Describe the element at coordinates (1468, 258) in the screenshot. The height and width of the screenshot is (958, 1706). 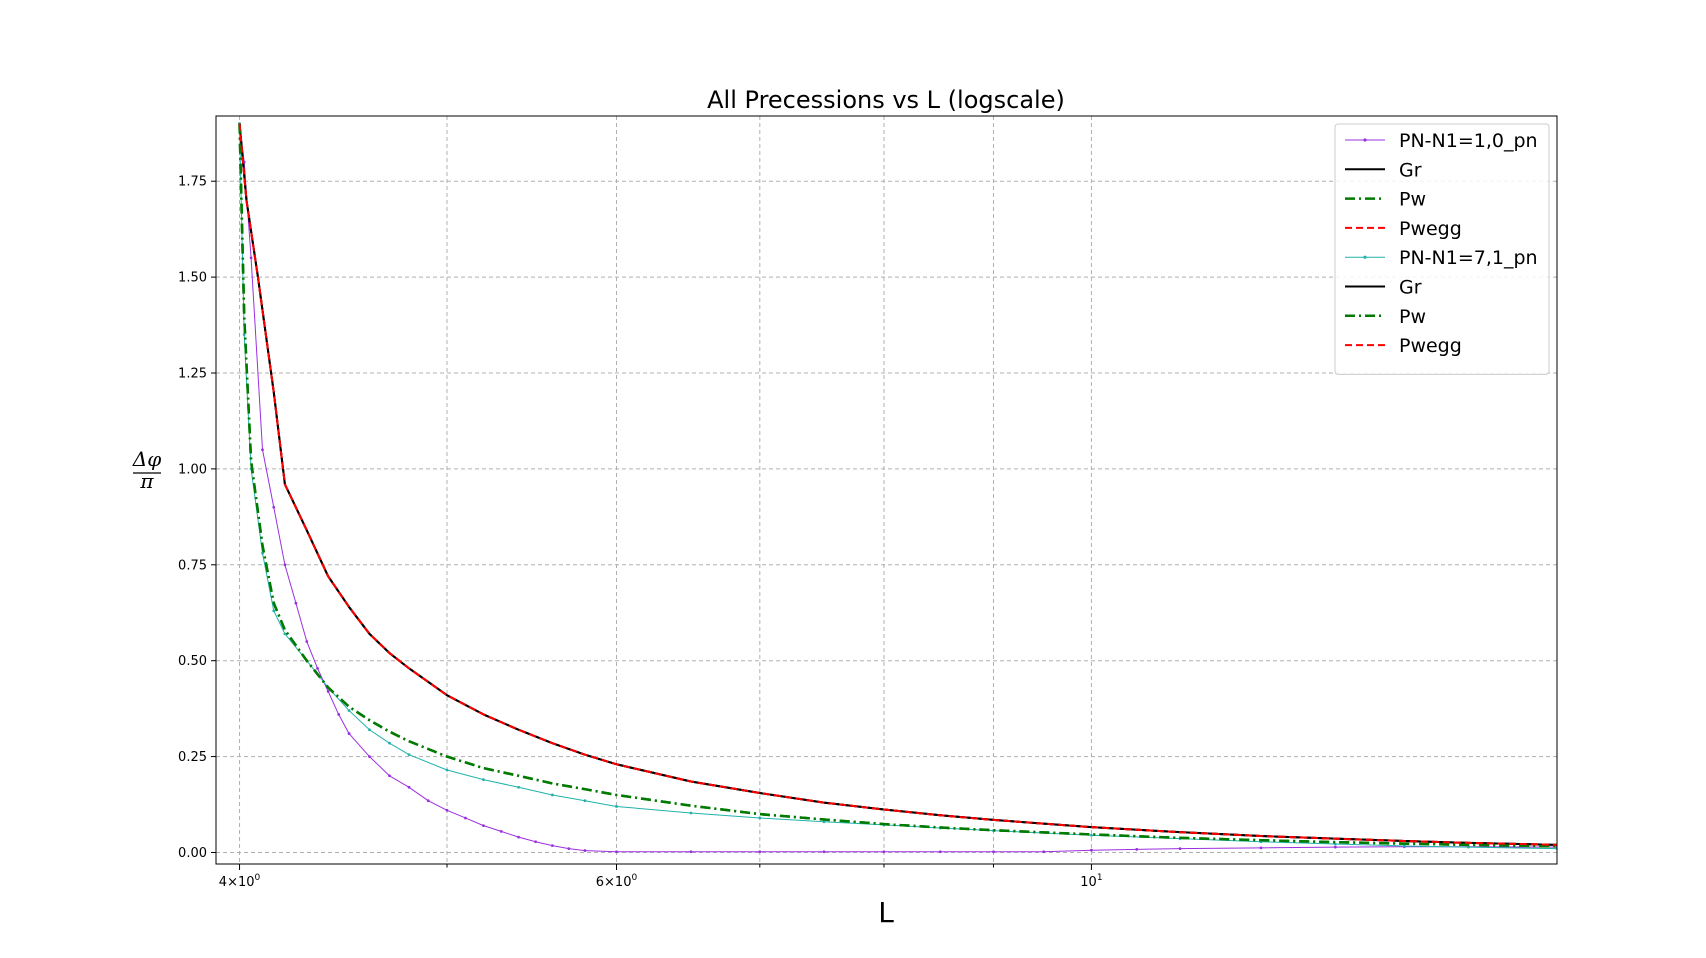
I see `legend-label-4: PN-N1=7,1_pn` at that location.